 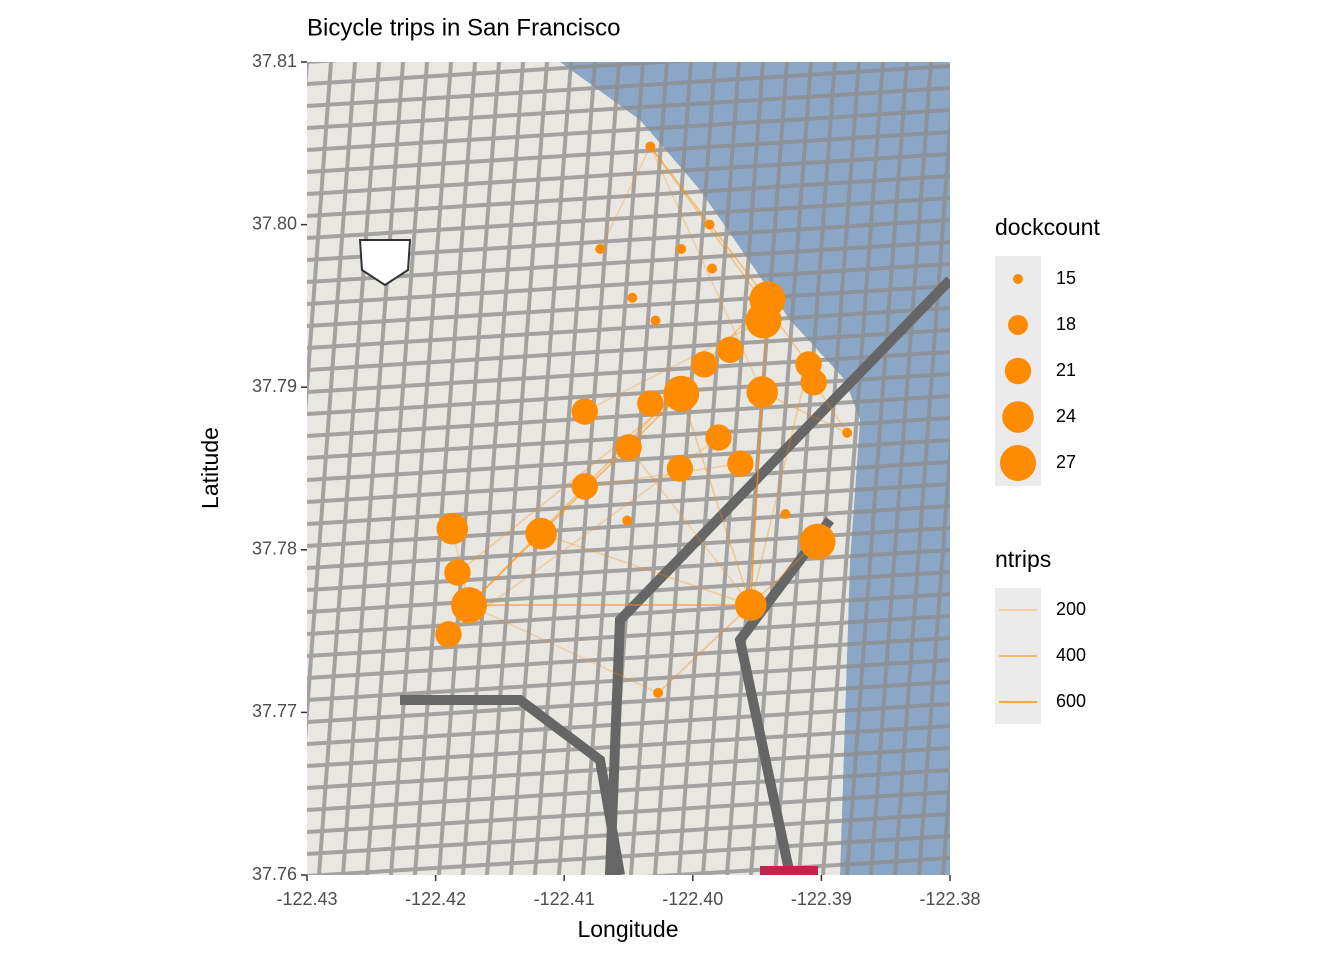 I want to click on x-tick-label: -122.38, so click(x=949, y=899).